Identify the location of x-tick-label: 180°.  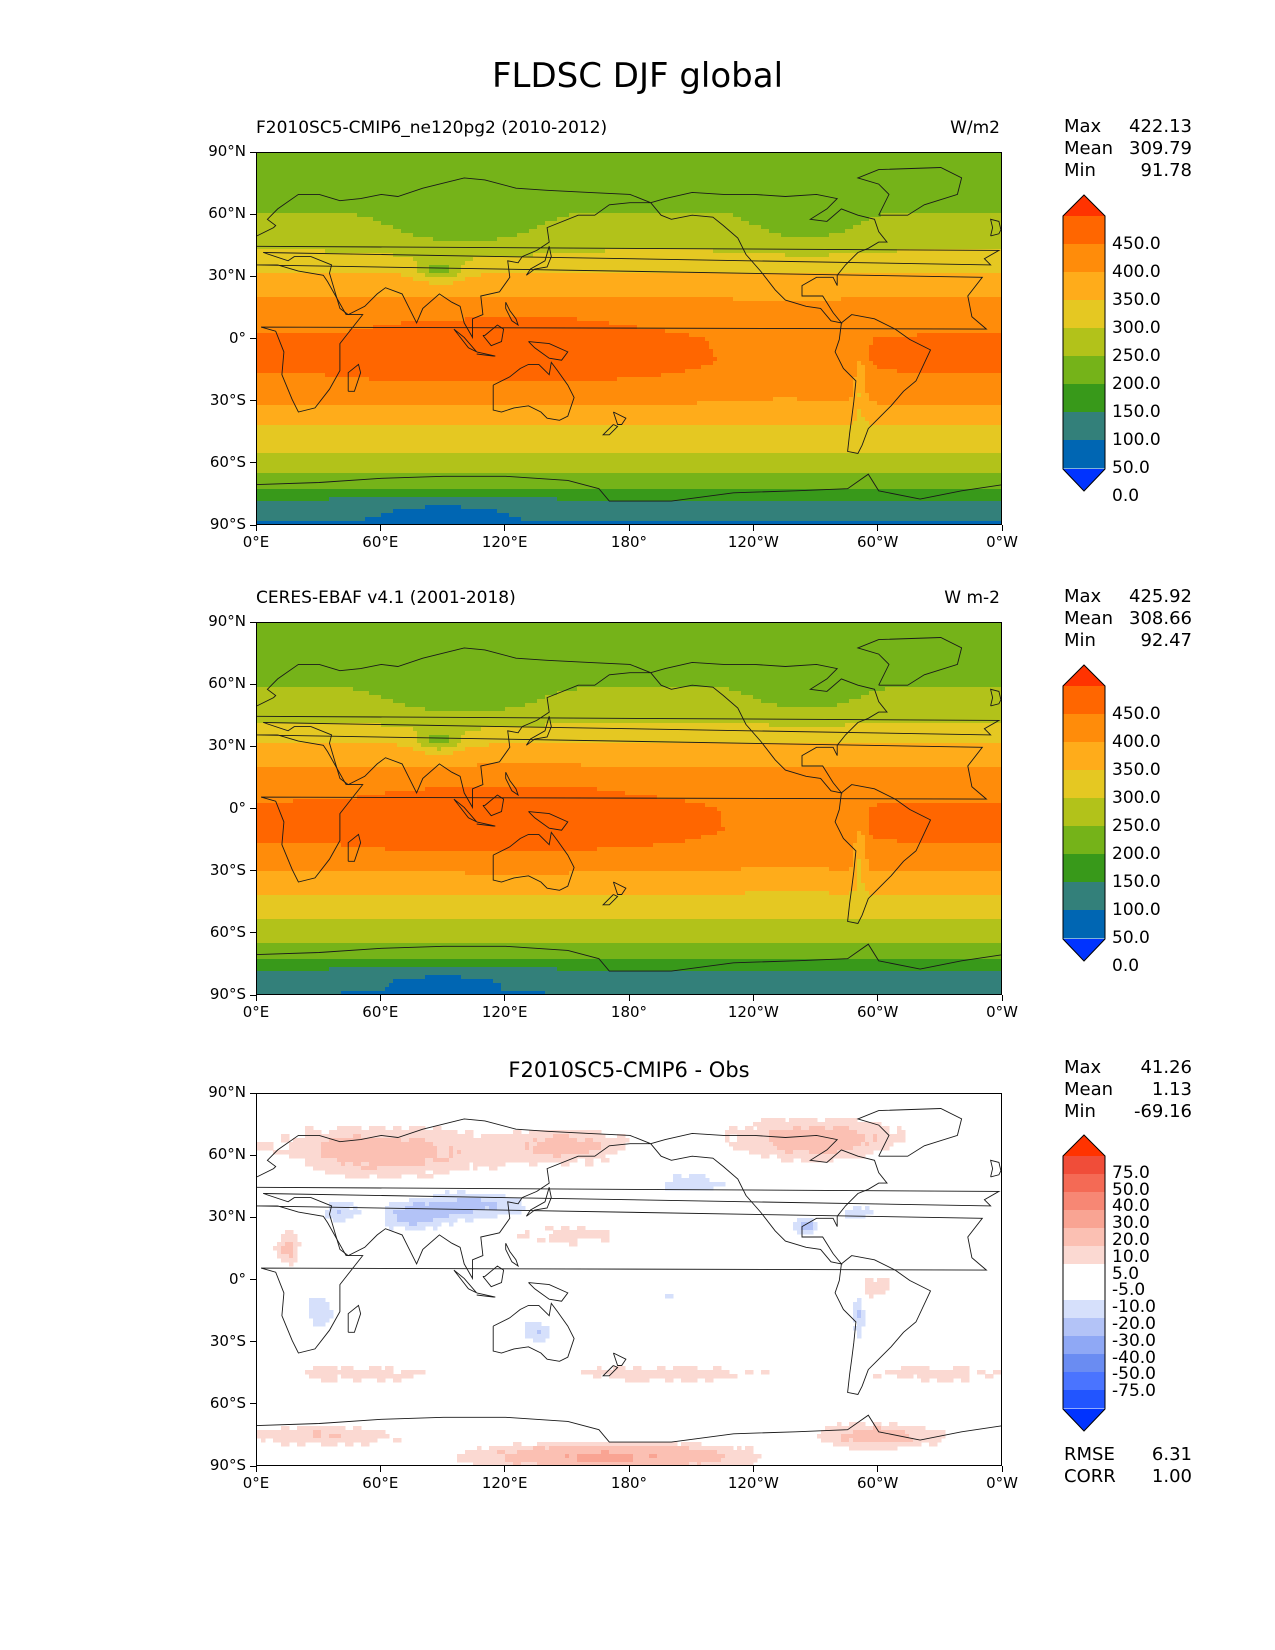
(629, 542).